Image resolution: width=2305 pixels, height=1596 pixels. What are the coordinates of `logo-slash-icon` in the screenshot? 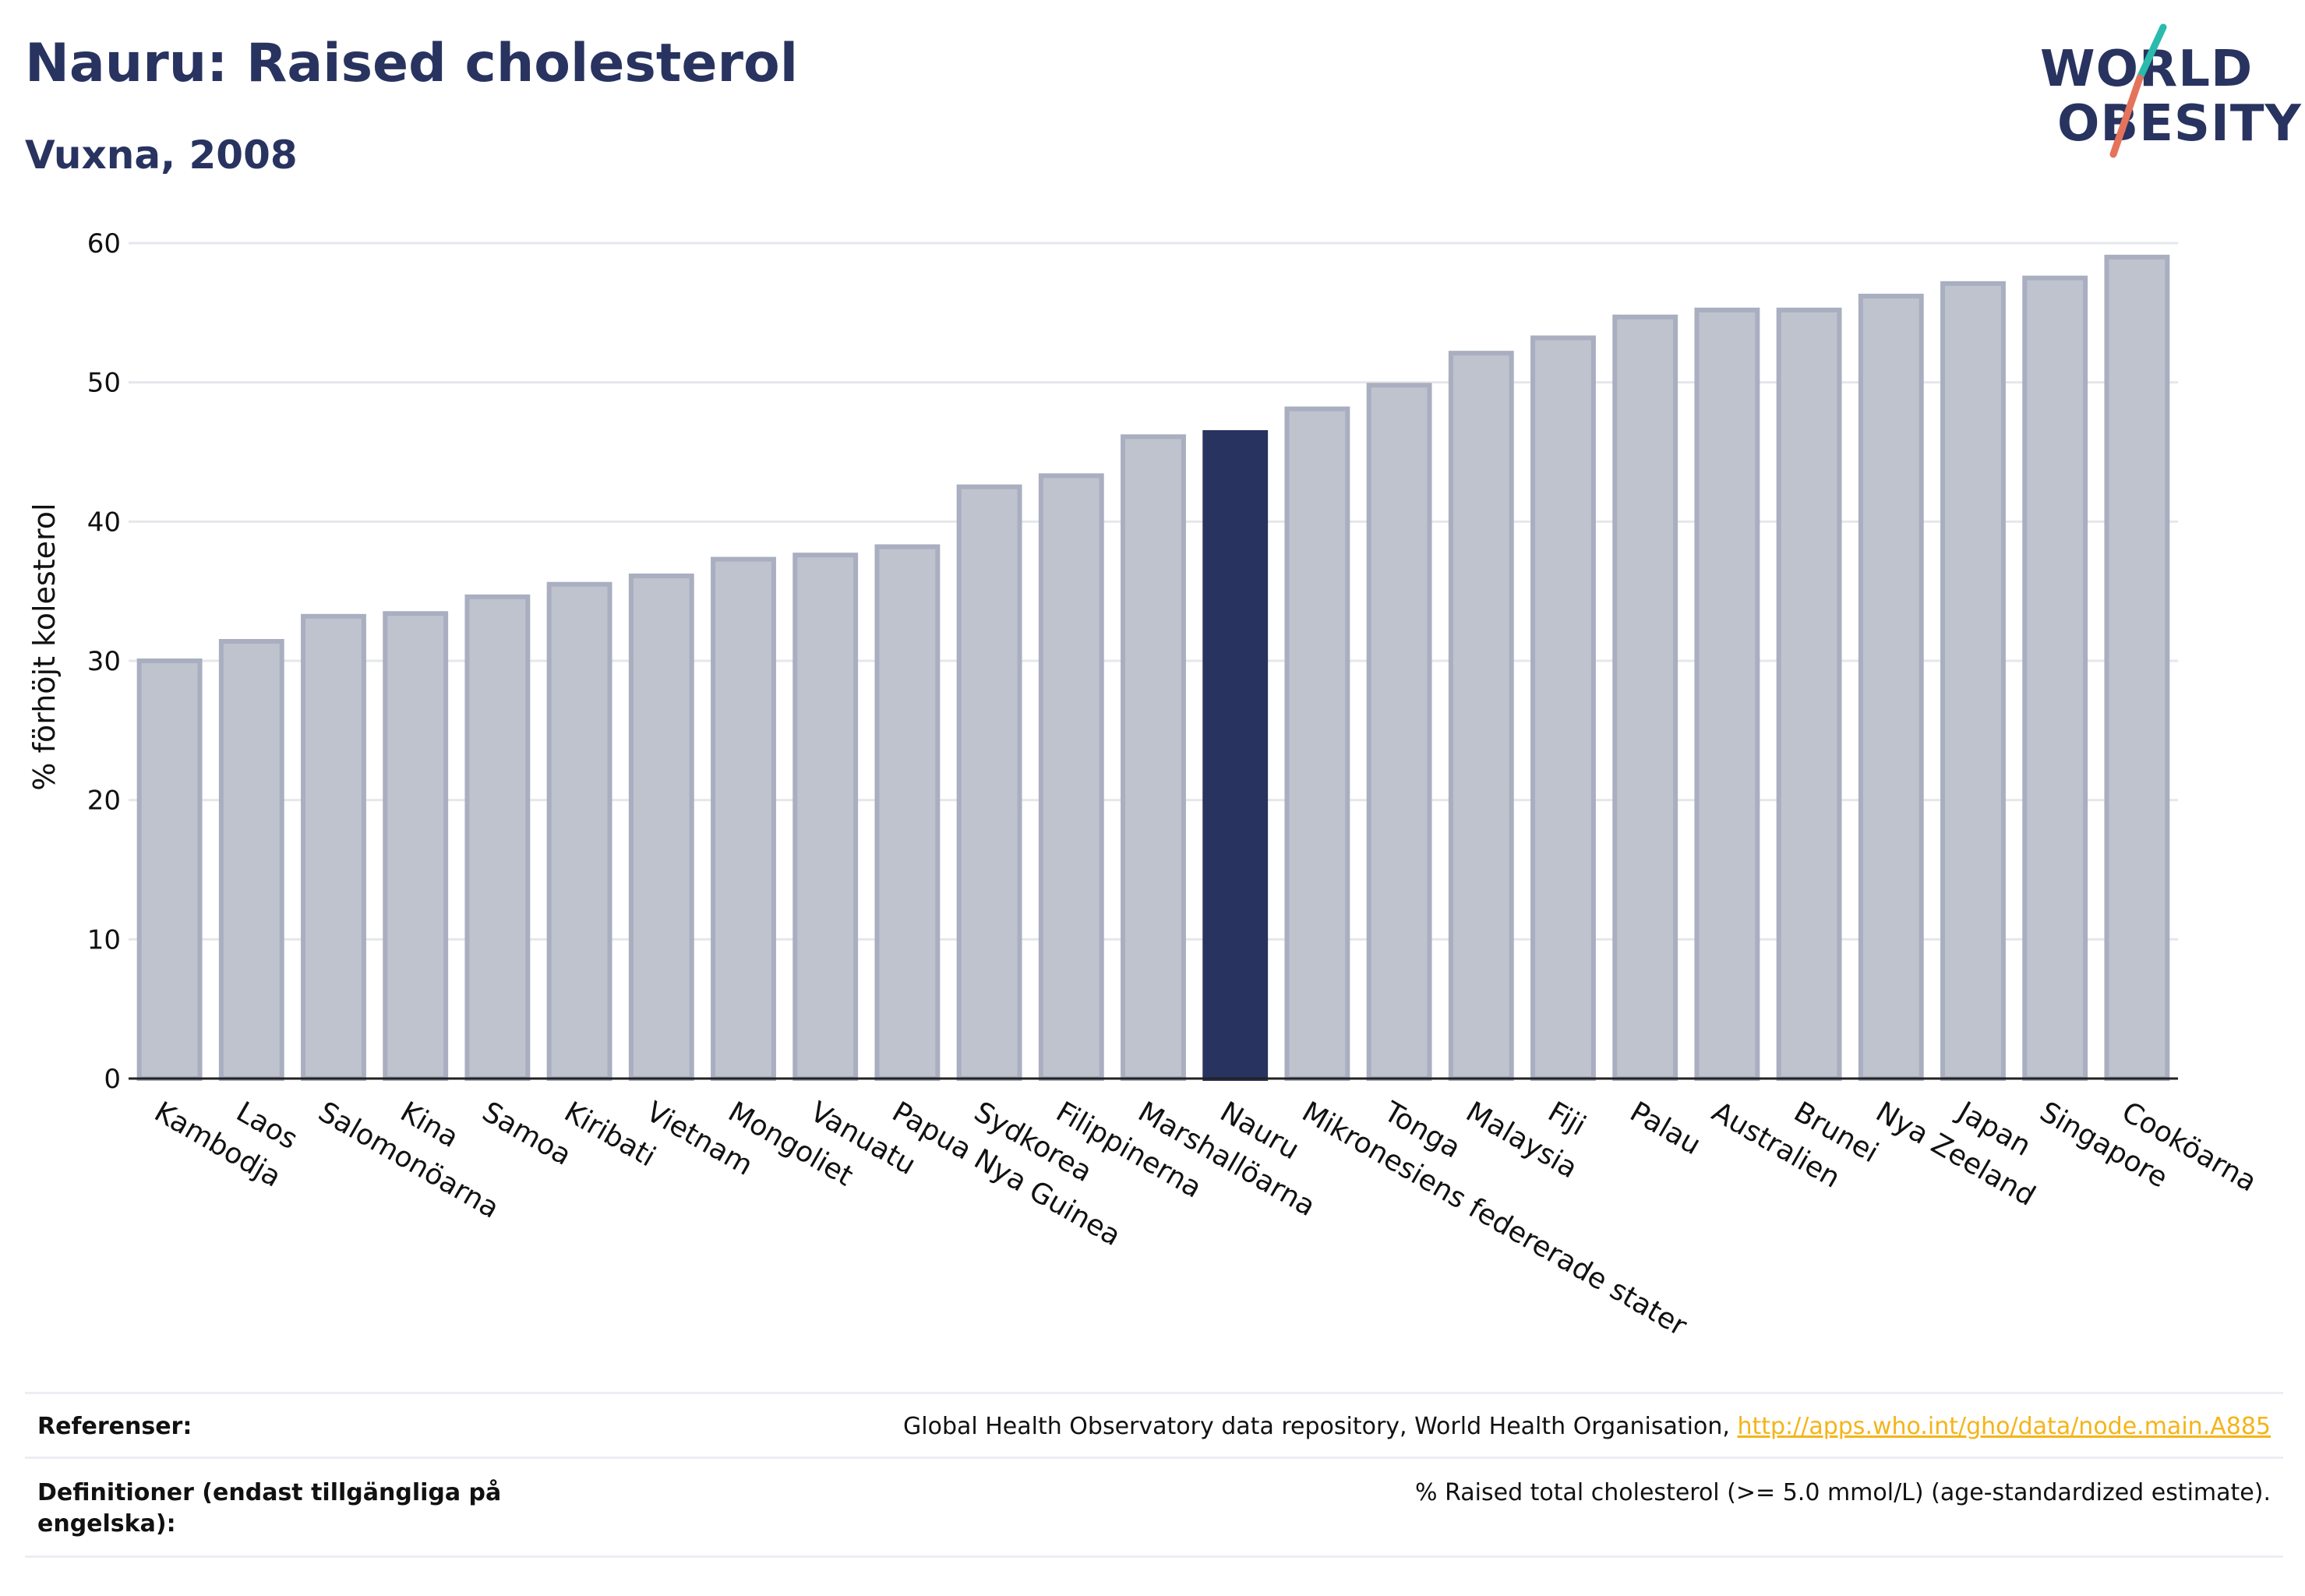 It's located at (2138, 90).